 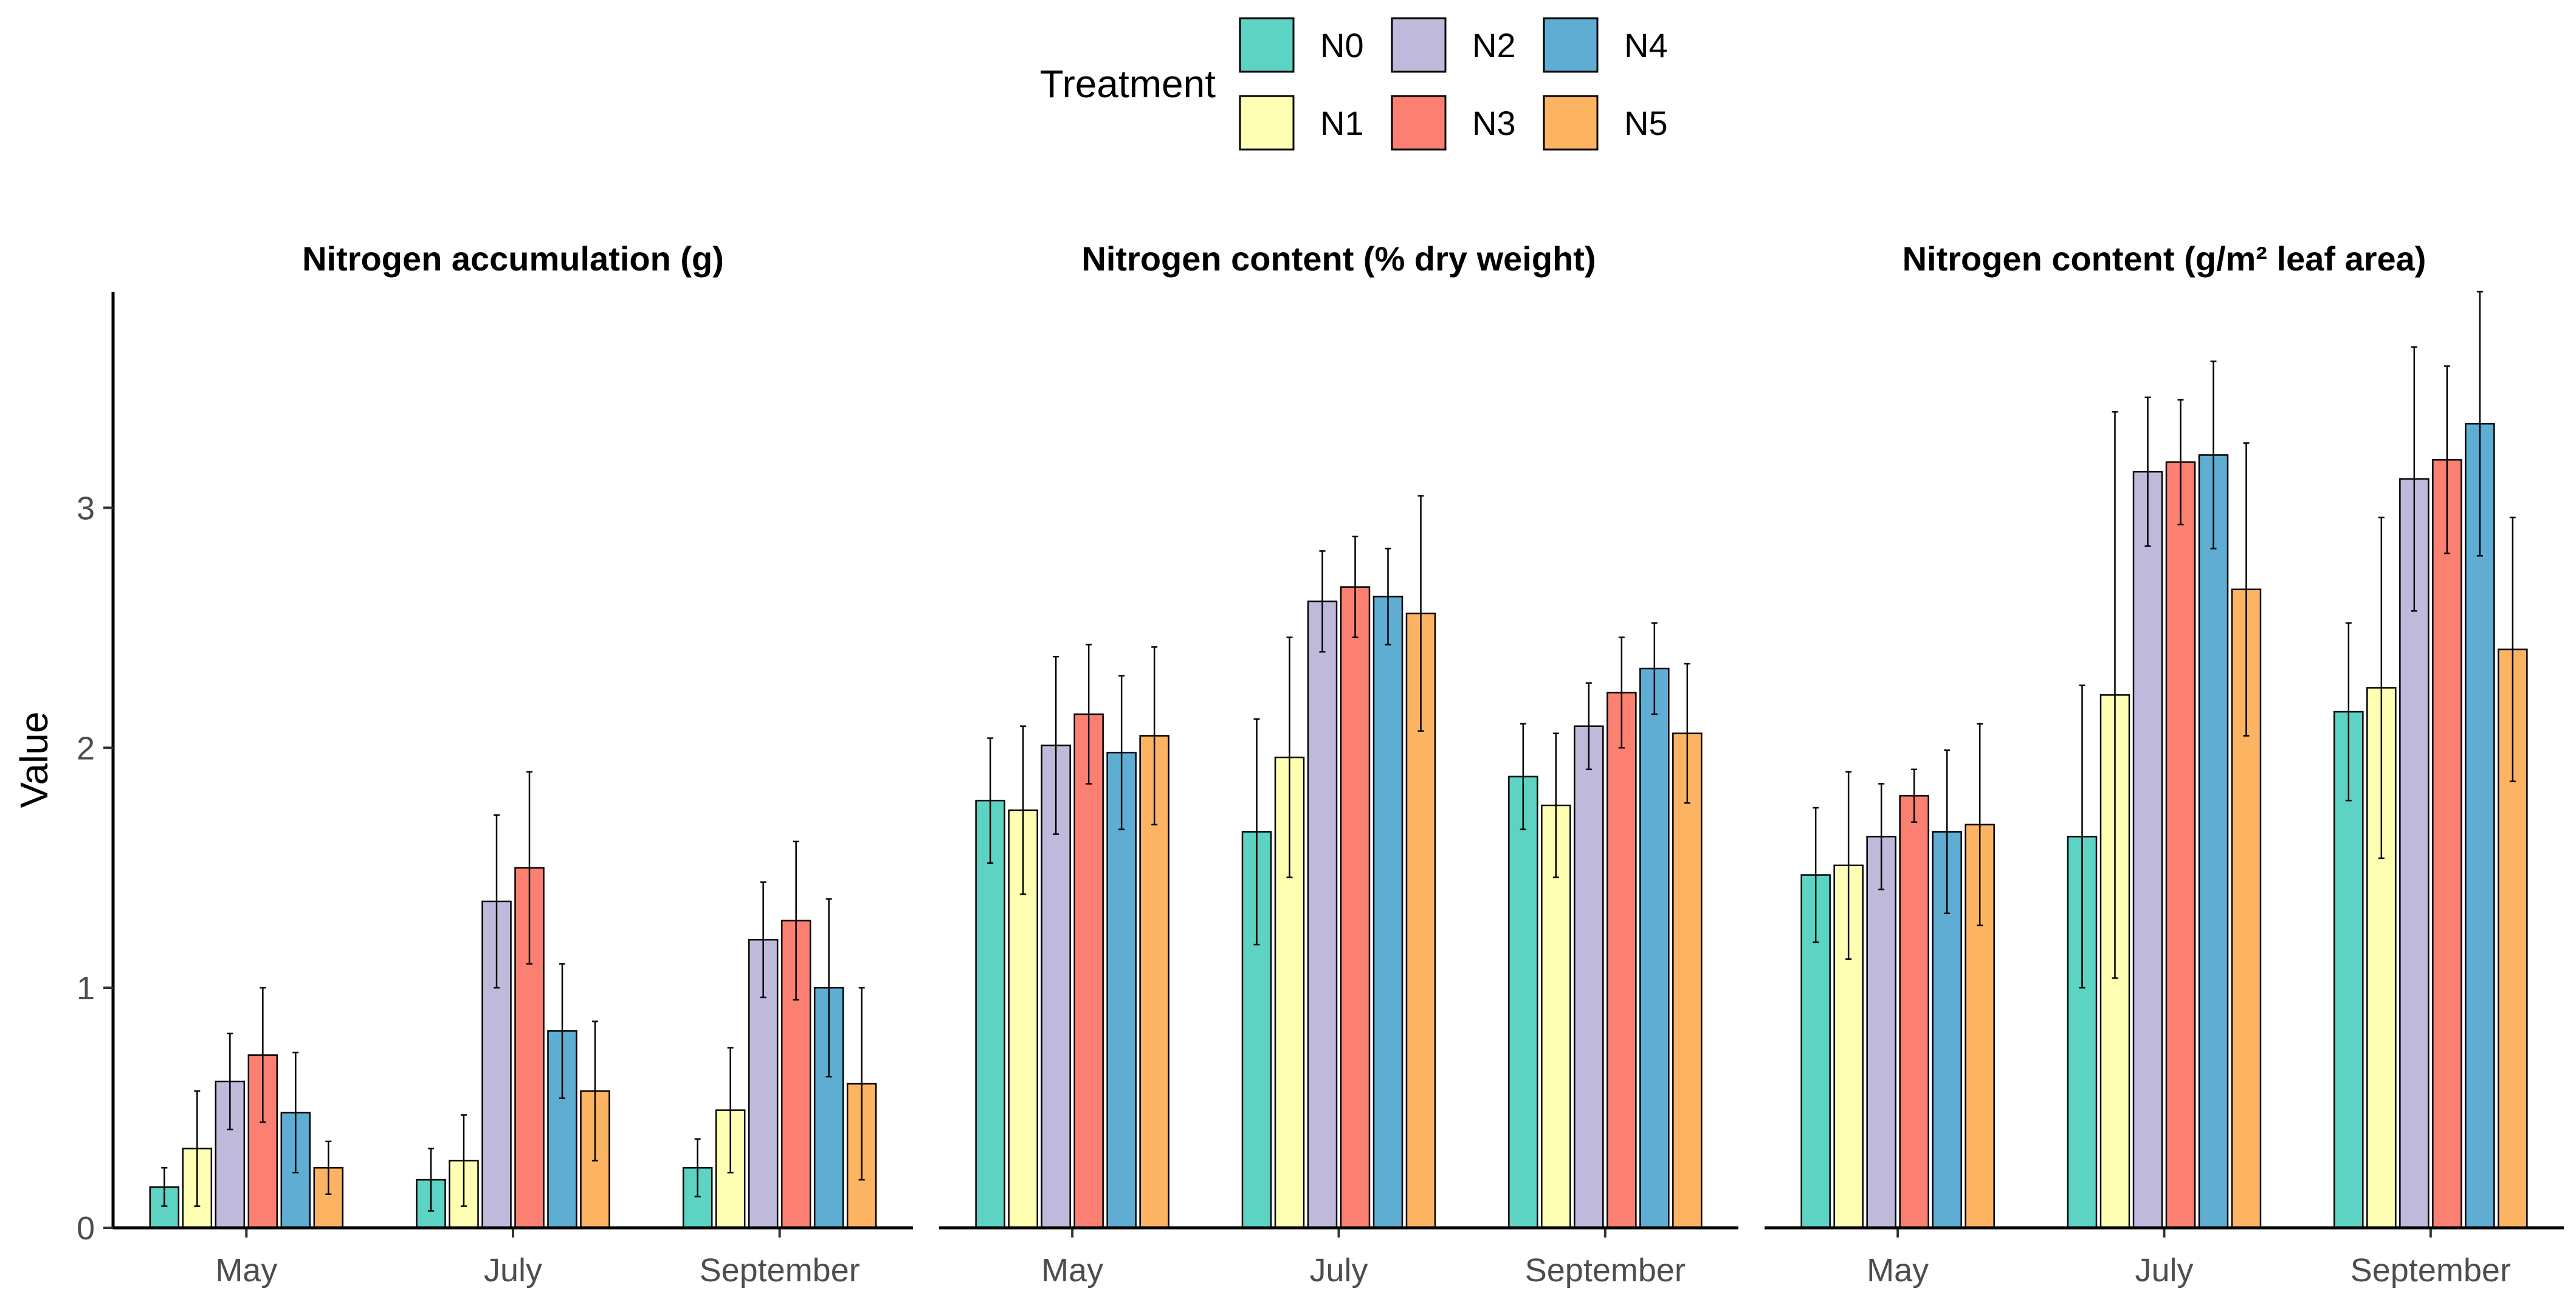 I want to click on y-tick-label: 0, so click(x=86, y=1228).